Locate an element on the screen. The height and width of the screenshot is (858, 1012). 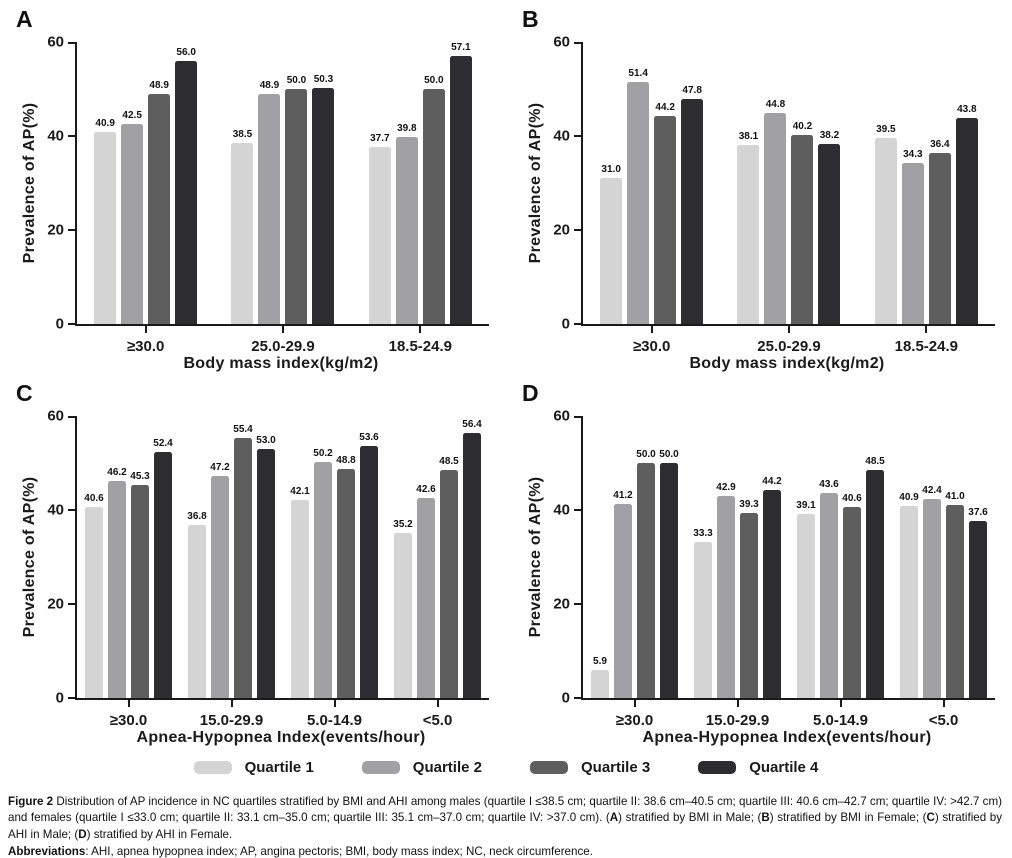
legend-item-quartile-3: Quartile 3 is located at coordinates (590, 767).